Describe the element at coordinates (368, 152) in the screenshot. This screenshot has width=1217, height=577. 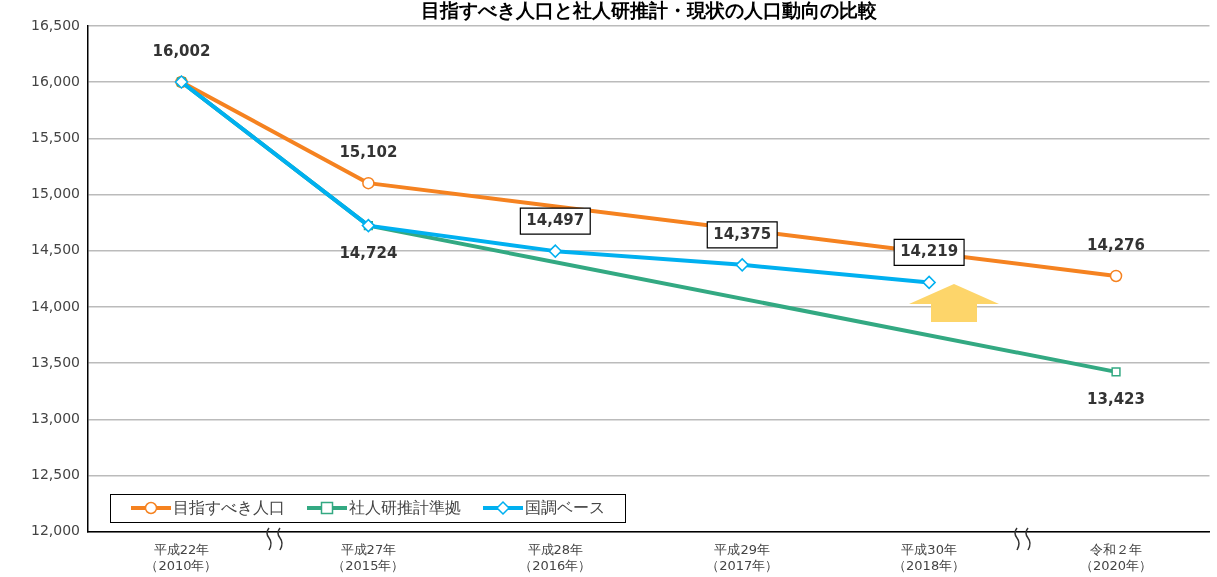
I see `data-label: 15,102` at that location.